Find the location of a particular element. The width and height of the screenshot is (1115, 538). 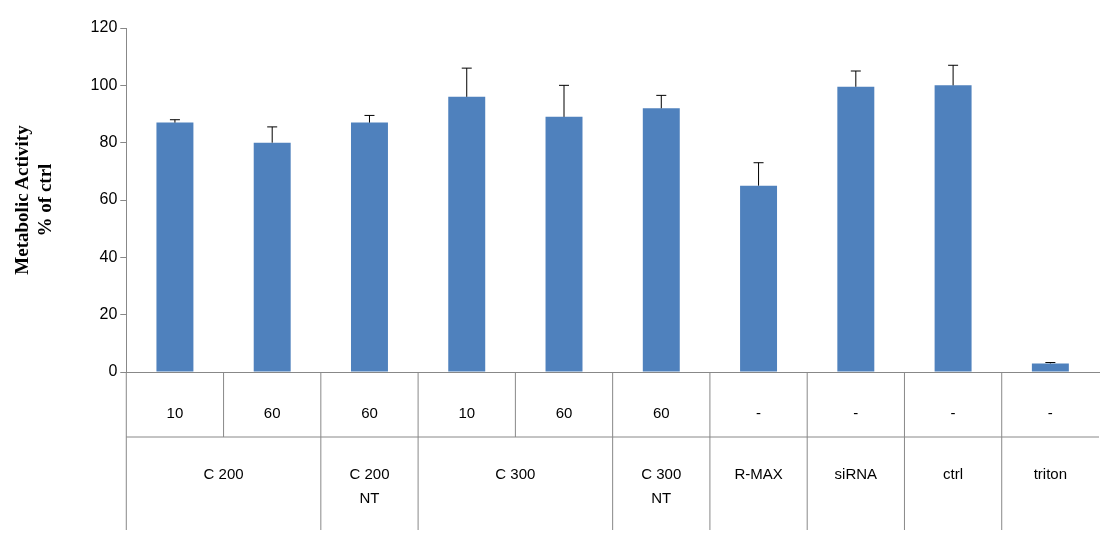

y-tick-label: 60 is located at coordinates (108, 199).